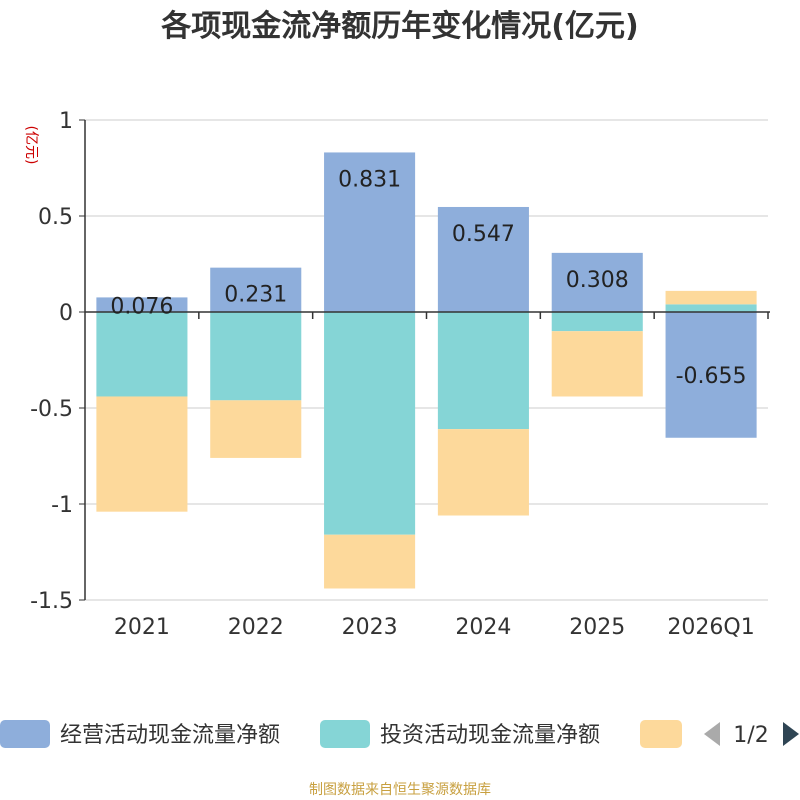  I want to click on bar-investing-2026Q1, so click(711, 308).